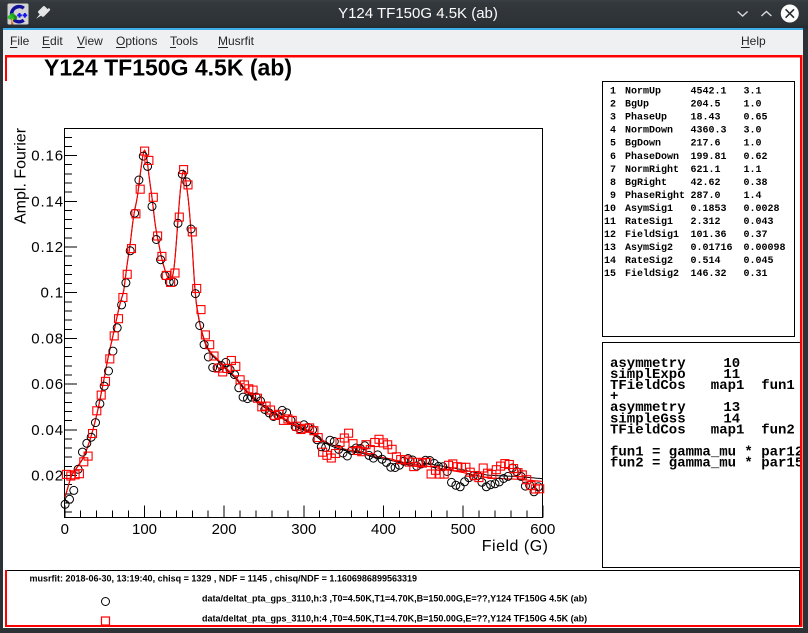 This screenshot has width=808, height=633. What do you see at coordinates (303, 529) in the screenshot?
I see `svg-text: 300` at bounding box center [303, 529].